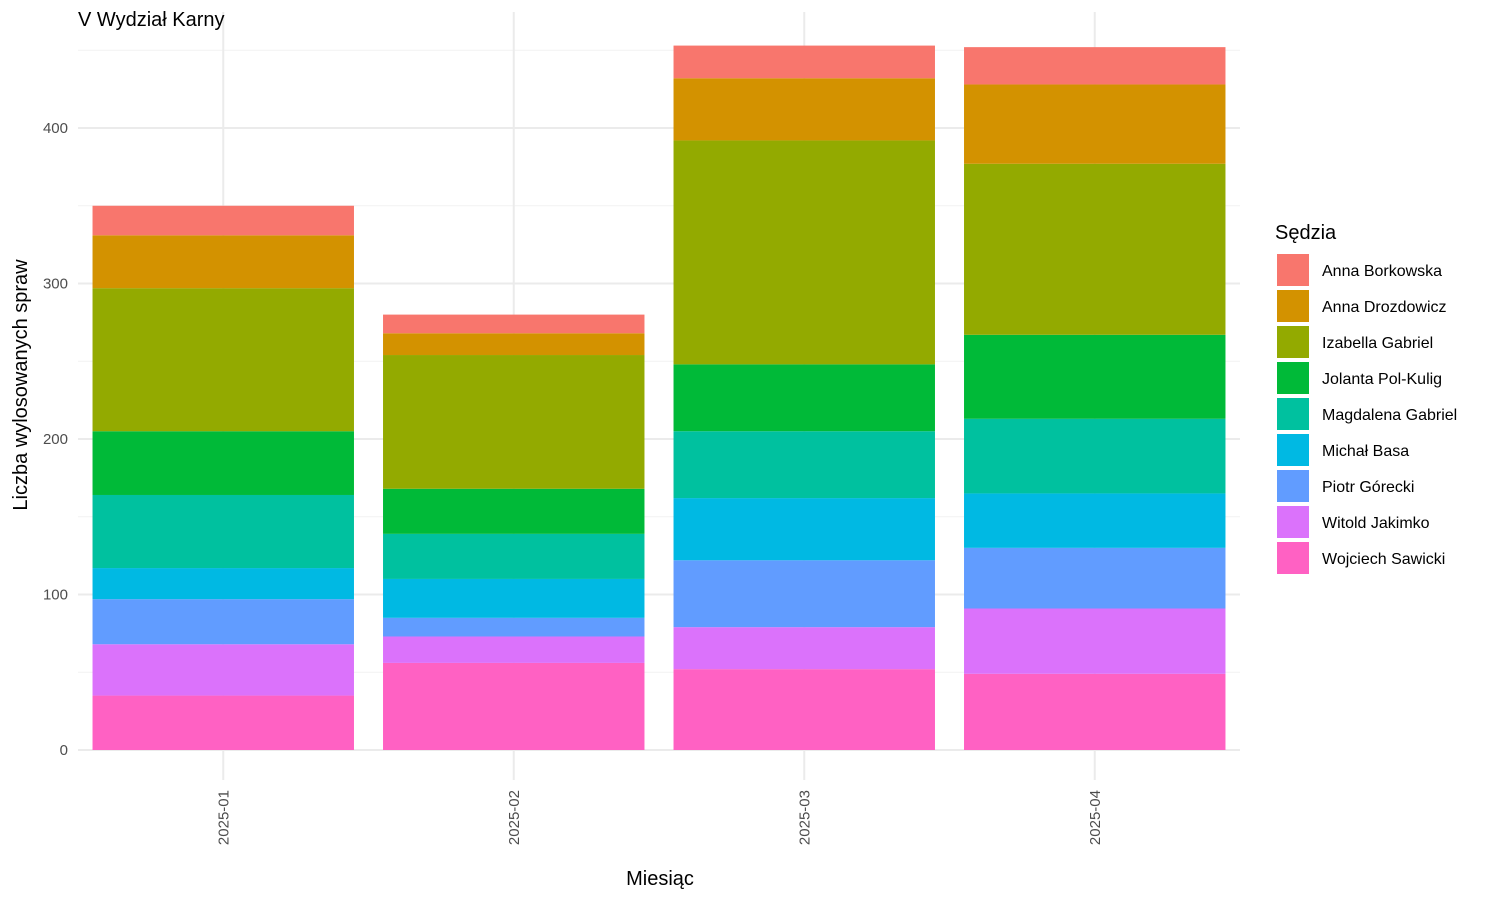 The image size is (1500, 900). I want to click on y-tick-label: 200, so click(55, 439).